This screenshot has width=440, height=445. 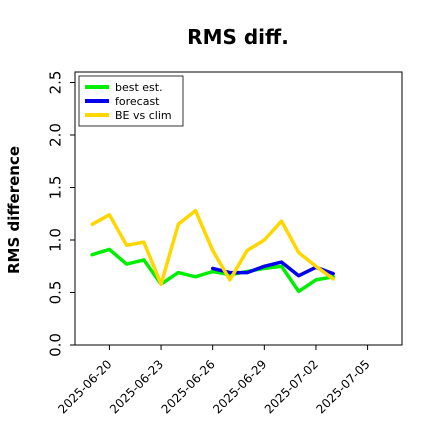 I want to click on legend-label: best est., so click(x=139, y=87).